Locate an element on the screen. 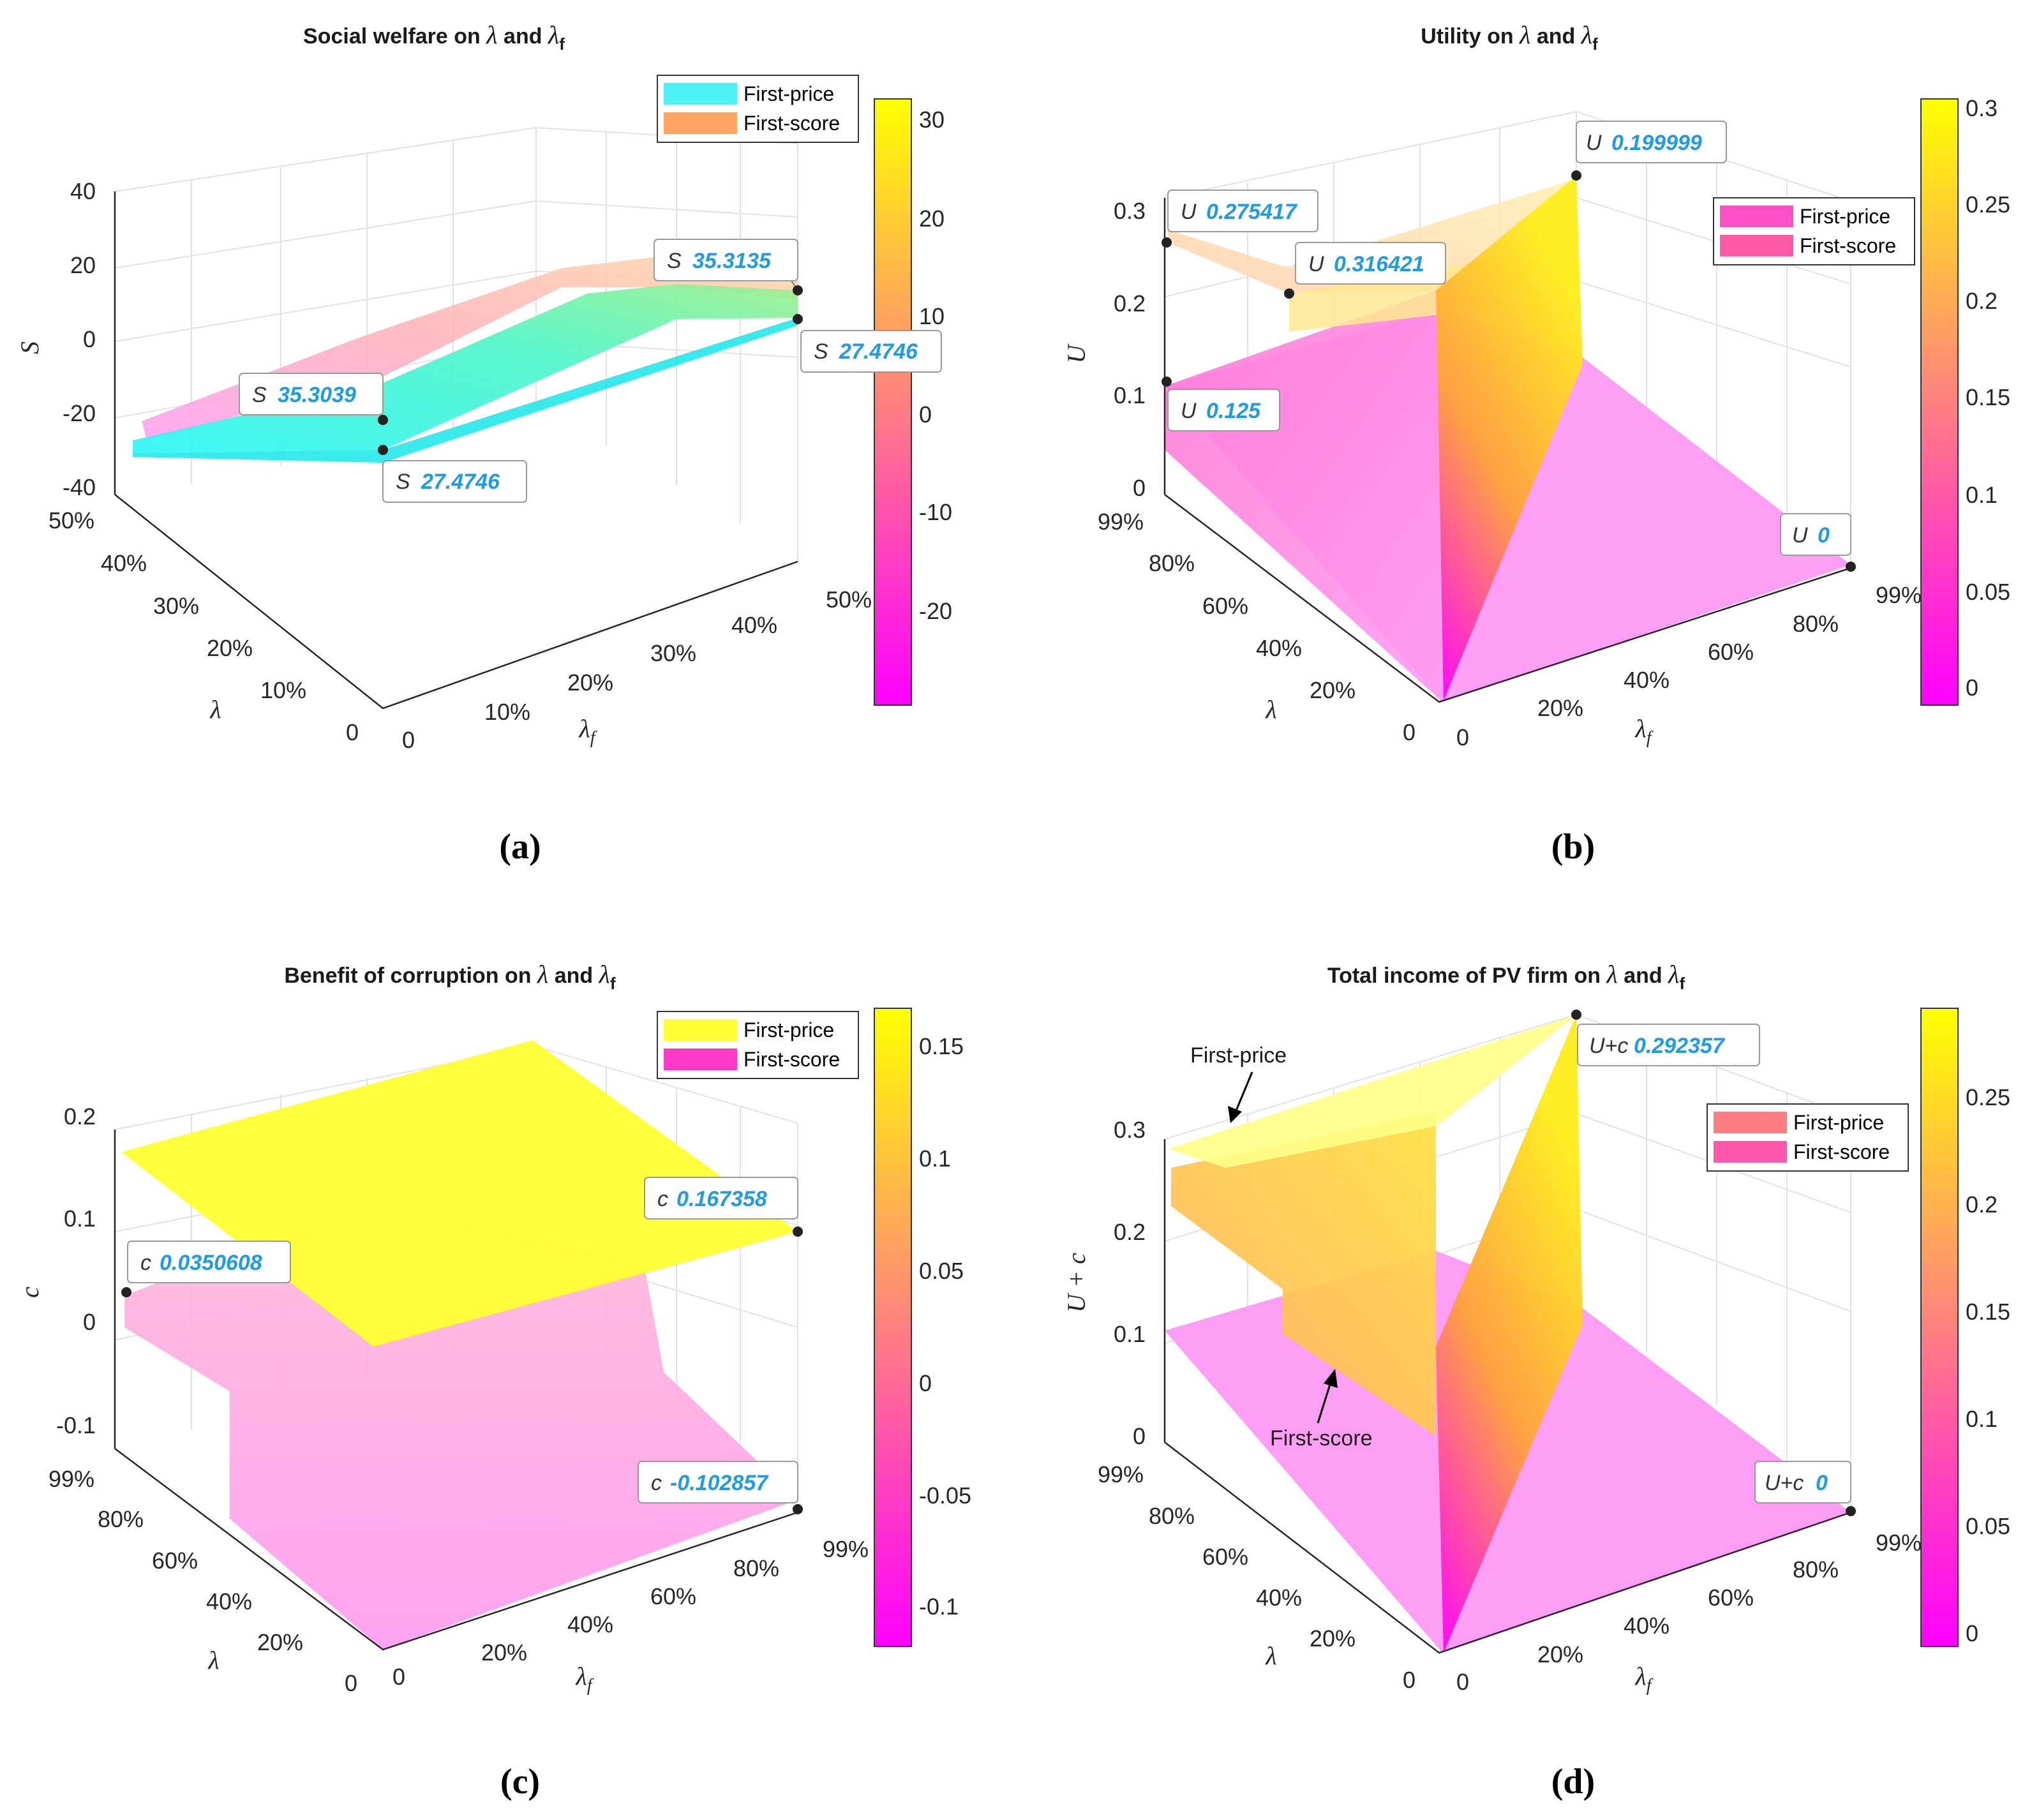  ylabel-c-main: λ is located at coordinates (580, 1676).